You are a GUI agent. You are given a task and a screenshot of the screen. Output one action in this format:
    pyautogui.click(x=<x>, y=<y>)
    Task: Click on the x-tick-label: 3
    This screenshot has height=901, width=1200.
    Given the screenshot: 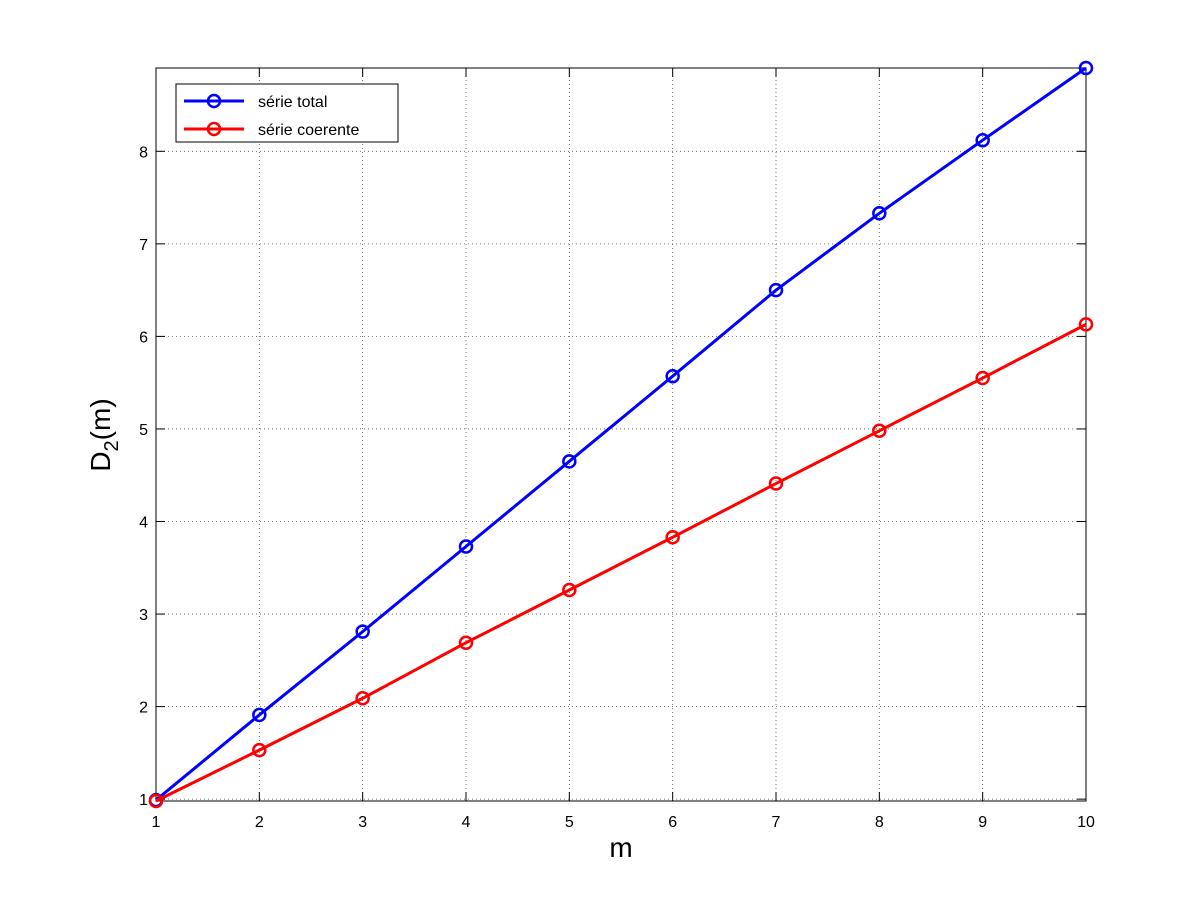 What is the action you would take?
    pyautogui.click(x=362, y=822)
    